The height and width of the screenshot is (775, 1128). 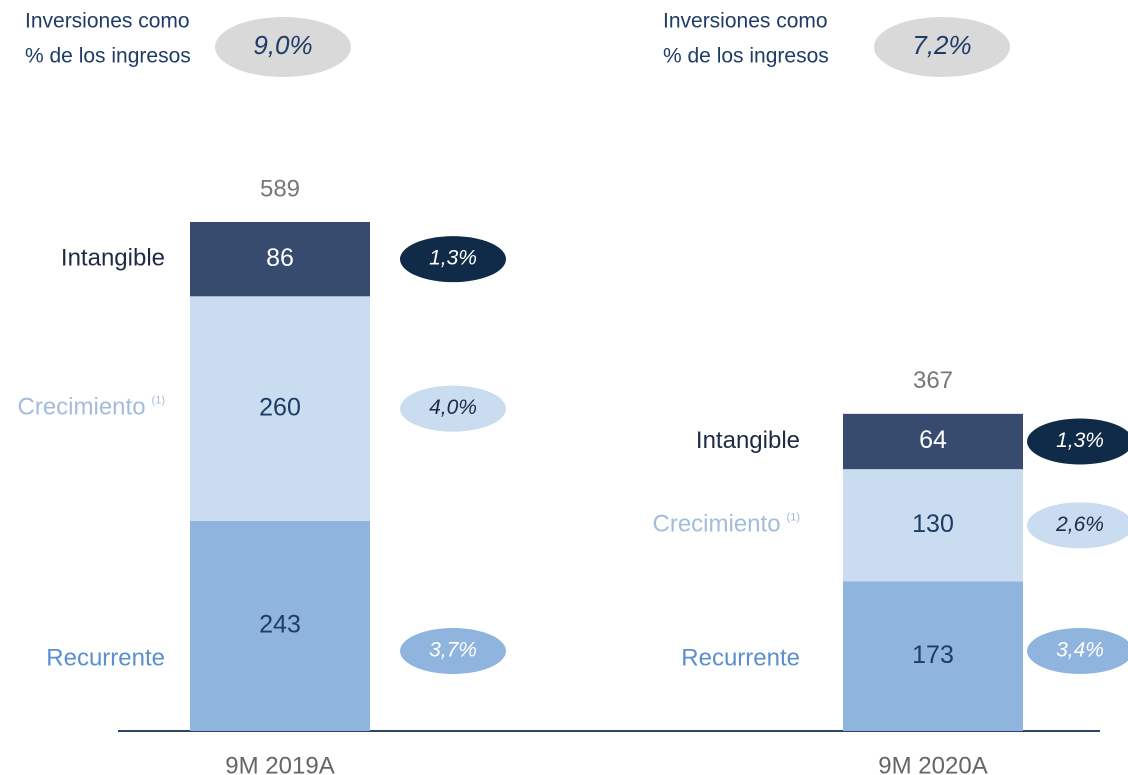 I want to click on share-label: 3,7%, so click(x=453, y=650).